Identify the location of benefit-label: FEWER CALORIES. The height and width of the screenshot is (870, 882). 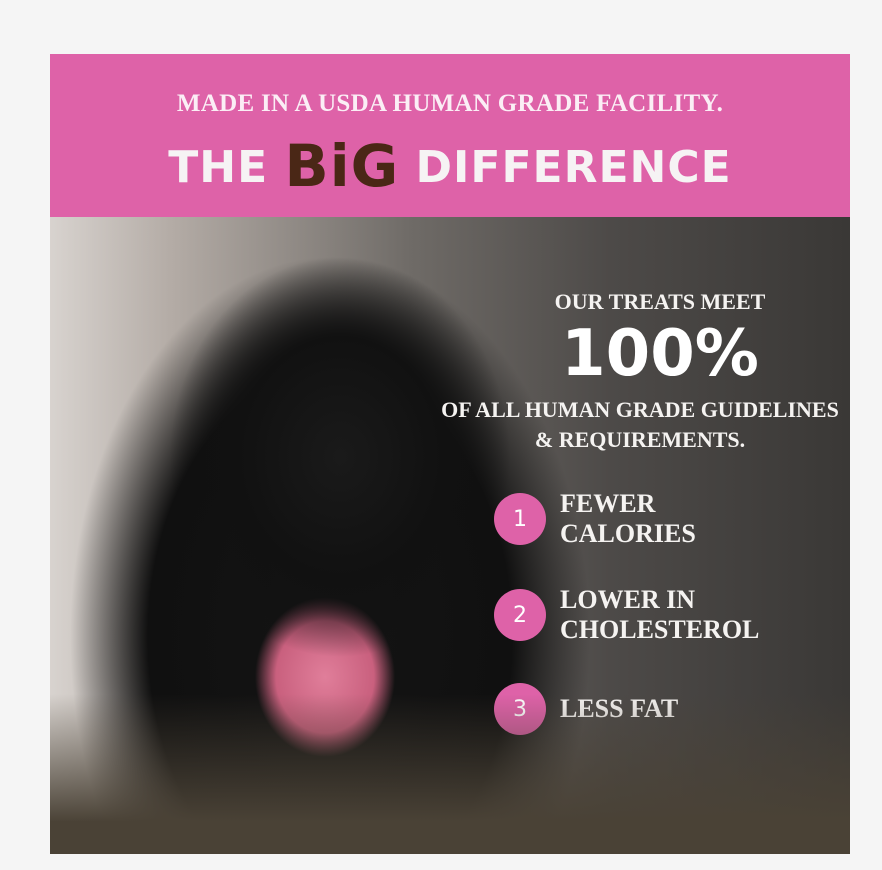
(628, 518).